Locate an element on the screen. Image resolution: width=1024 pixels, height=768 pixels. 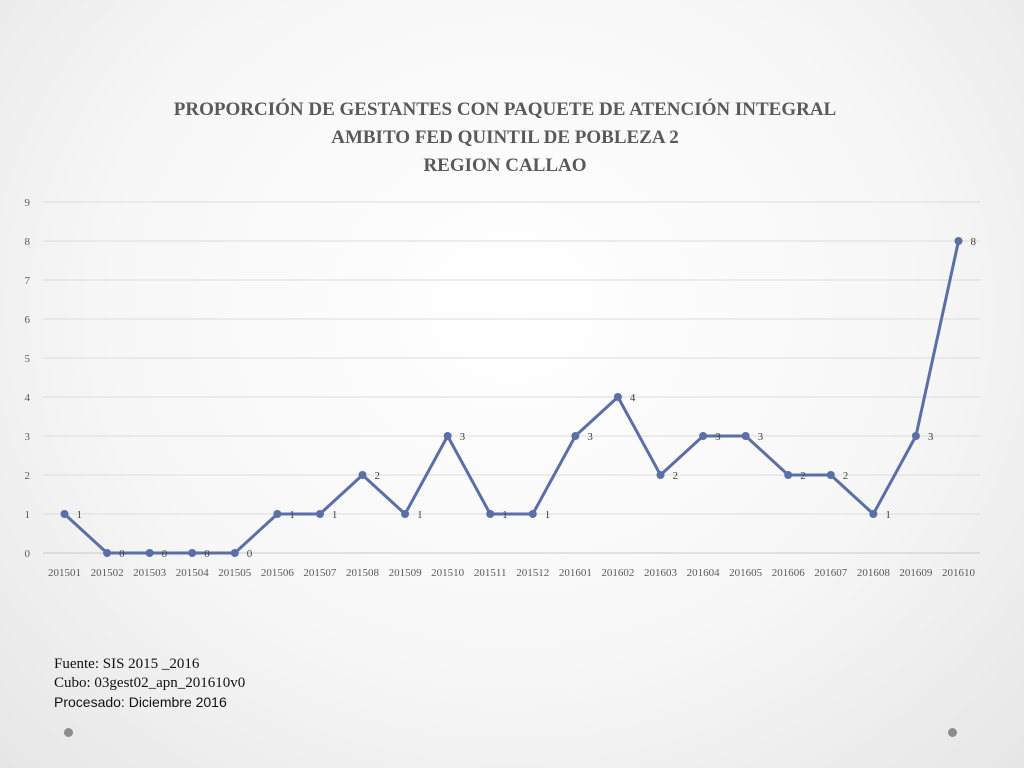
x-tick-label: 201606 is located at coordinates (789, 573).